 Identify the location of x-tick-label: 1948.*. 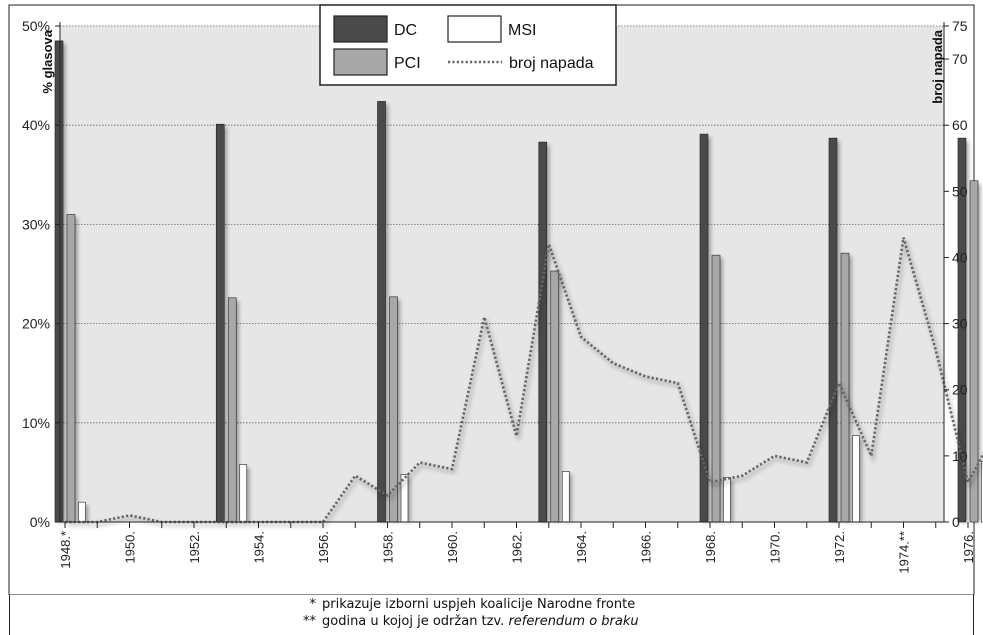
(65, 550).